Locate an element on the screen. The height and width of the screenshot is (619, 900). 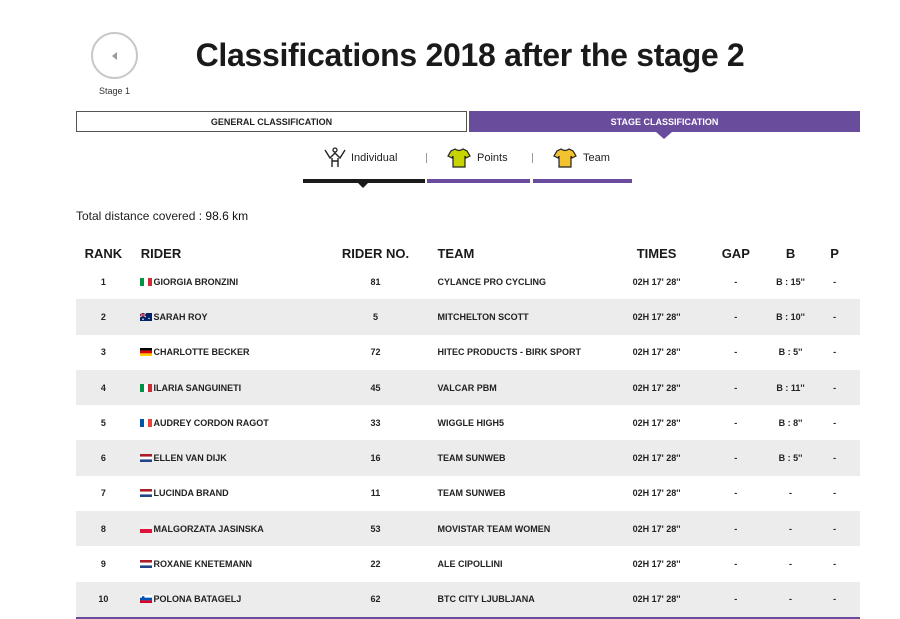
cell-team: WIGGLE HIGH5 is located at coordinates (470, 422).